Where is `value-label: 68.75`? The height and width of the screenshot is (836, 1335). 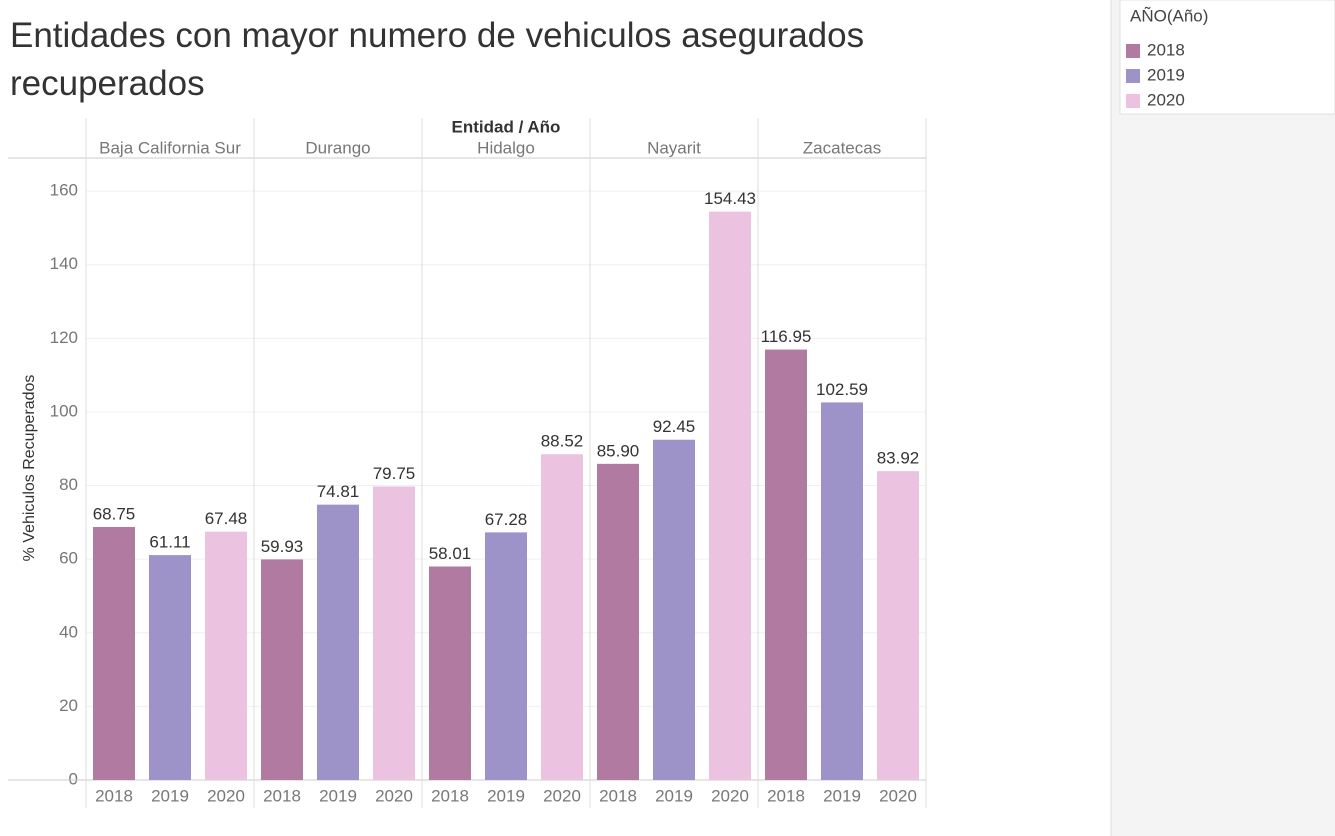
value-label: 68.75 is located at coordinates (114, 513).